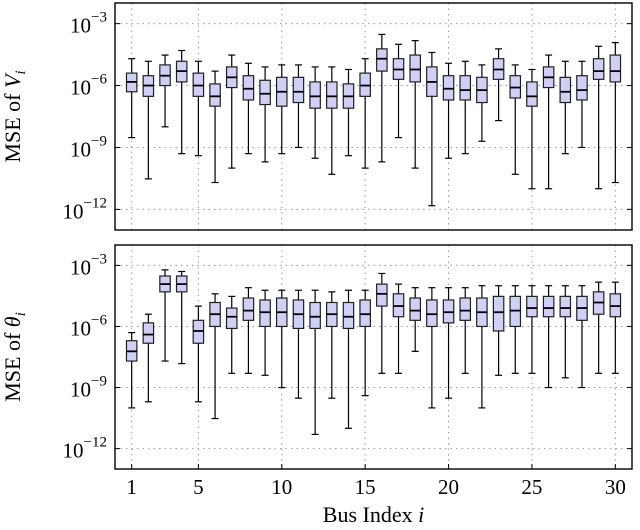 This screenshot has width=640, height=530. What do you see at coordinates (198, 487) in the screenshot?
I see `x-tick-label: 5` at bounding box center [198, 487].